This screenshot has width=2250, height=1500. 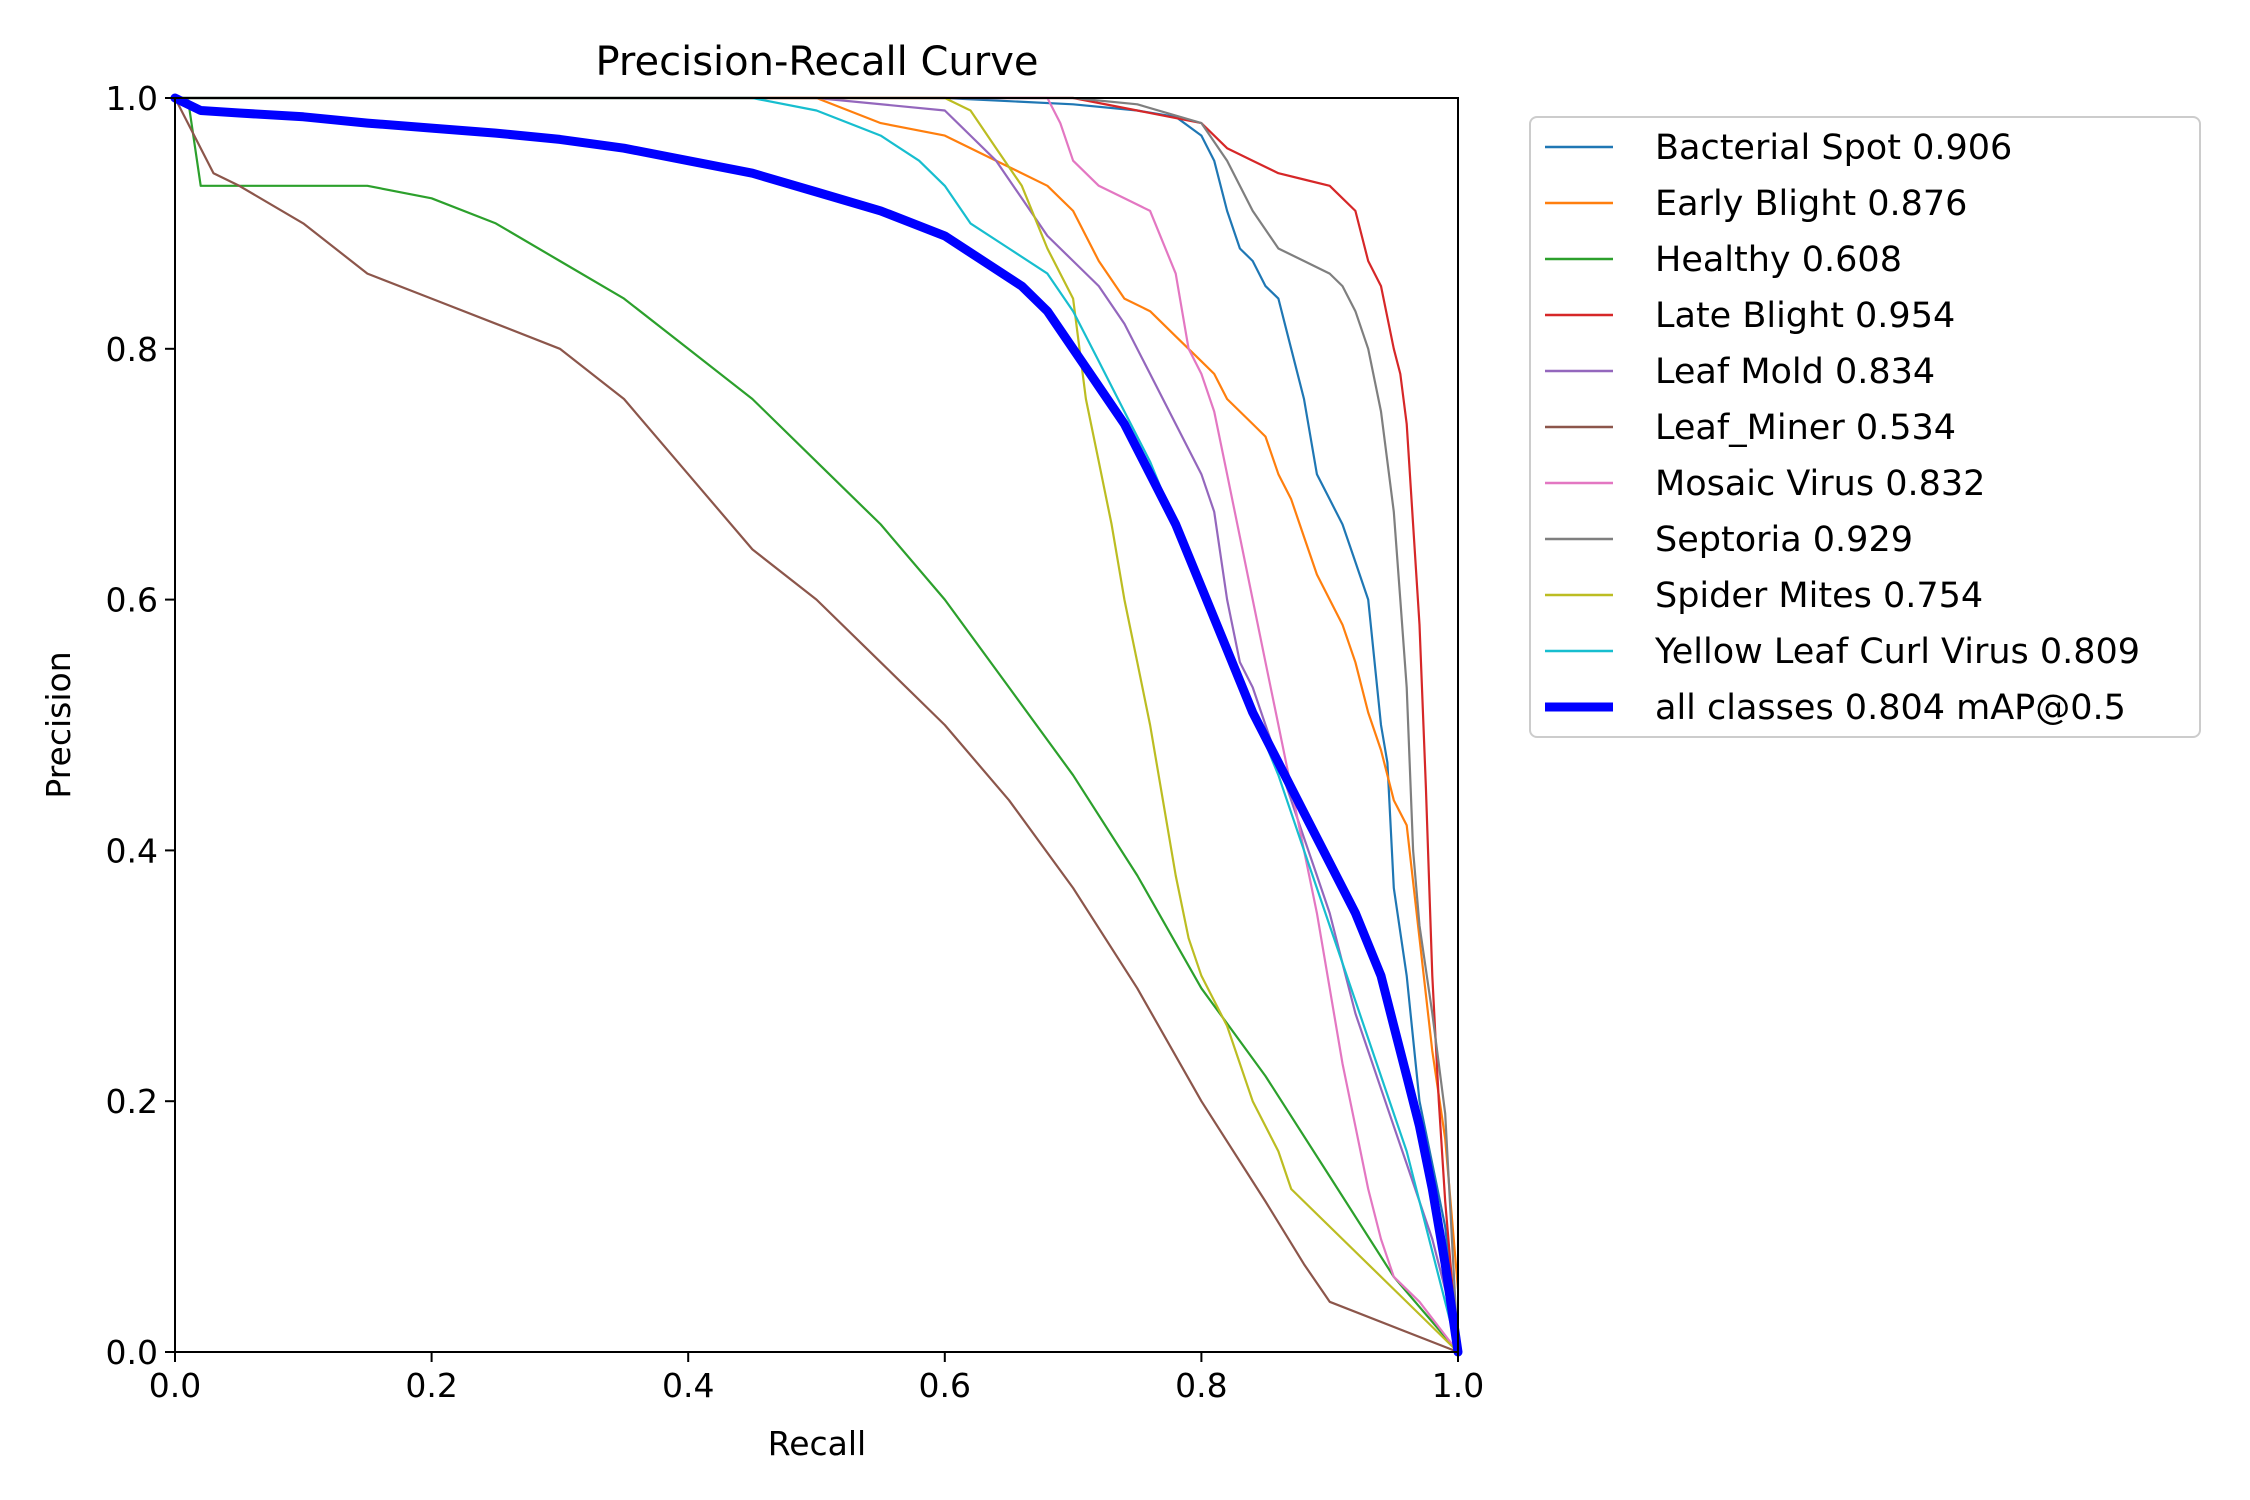 I want to click on x-tick-label: 1.0, so click(x=1458, y=1385).